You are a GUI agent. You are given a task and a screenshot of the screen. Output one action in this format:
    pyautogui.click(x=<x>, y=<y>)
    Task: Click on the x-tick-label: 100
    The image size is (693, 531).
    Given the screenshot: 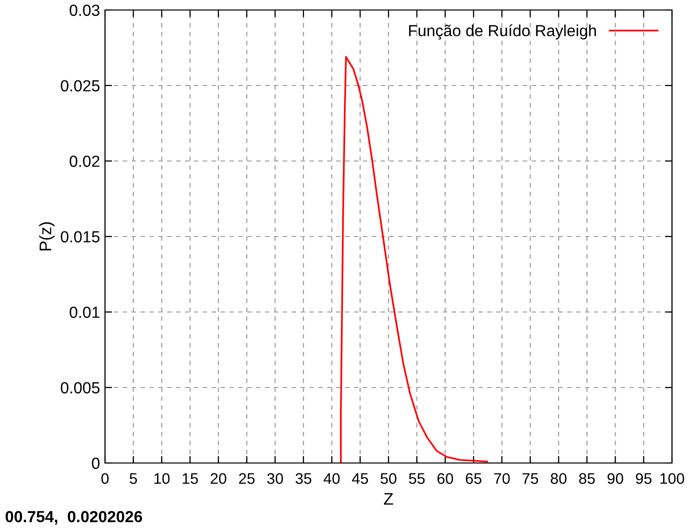 What is the action you would take?
    pyautogui.click(x=672, y=478)
    